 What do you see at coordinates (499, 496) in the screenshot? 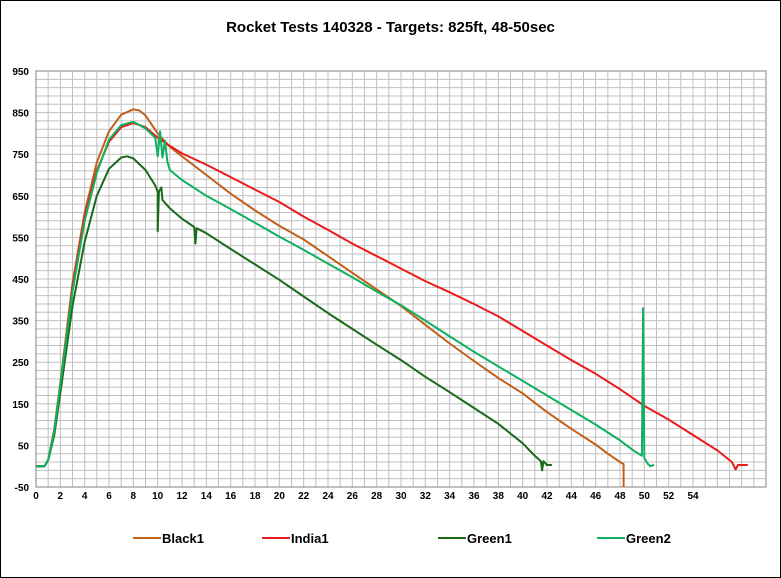
I see `x-tick-label: 38` at bounding box center [499, 496].